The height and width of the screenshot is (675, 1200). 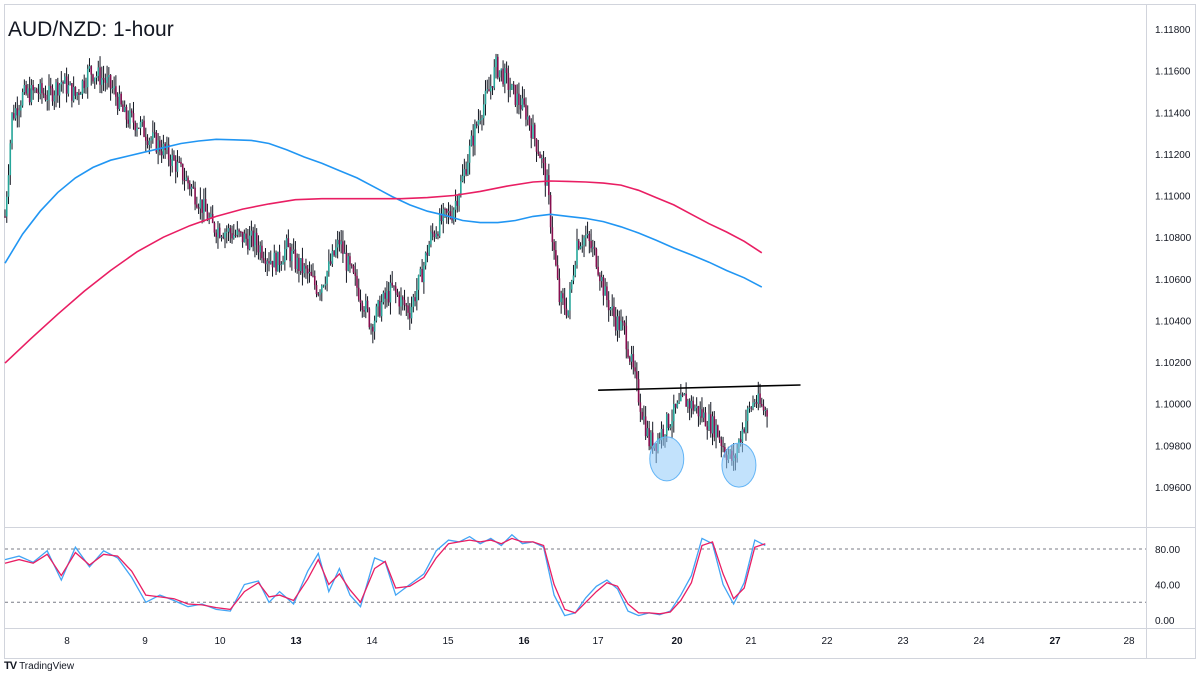 I want to click on stochastic-pane, so click(x=575, y=575).